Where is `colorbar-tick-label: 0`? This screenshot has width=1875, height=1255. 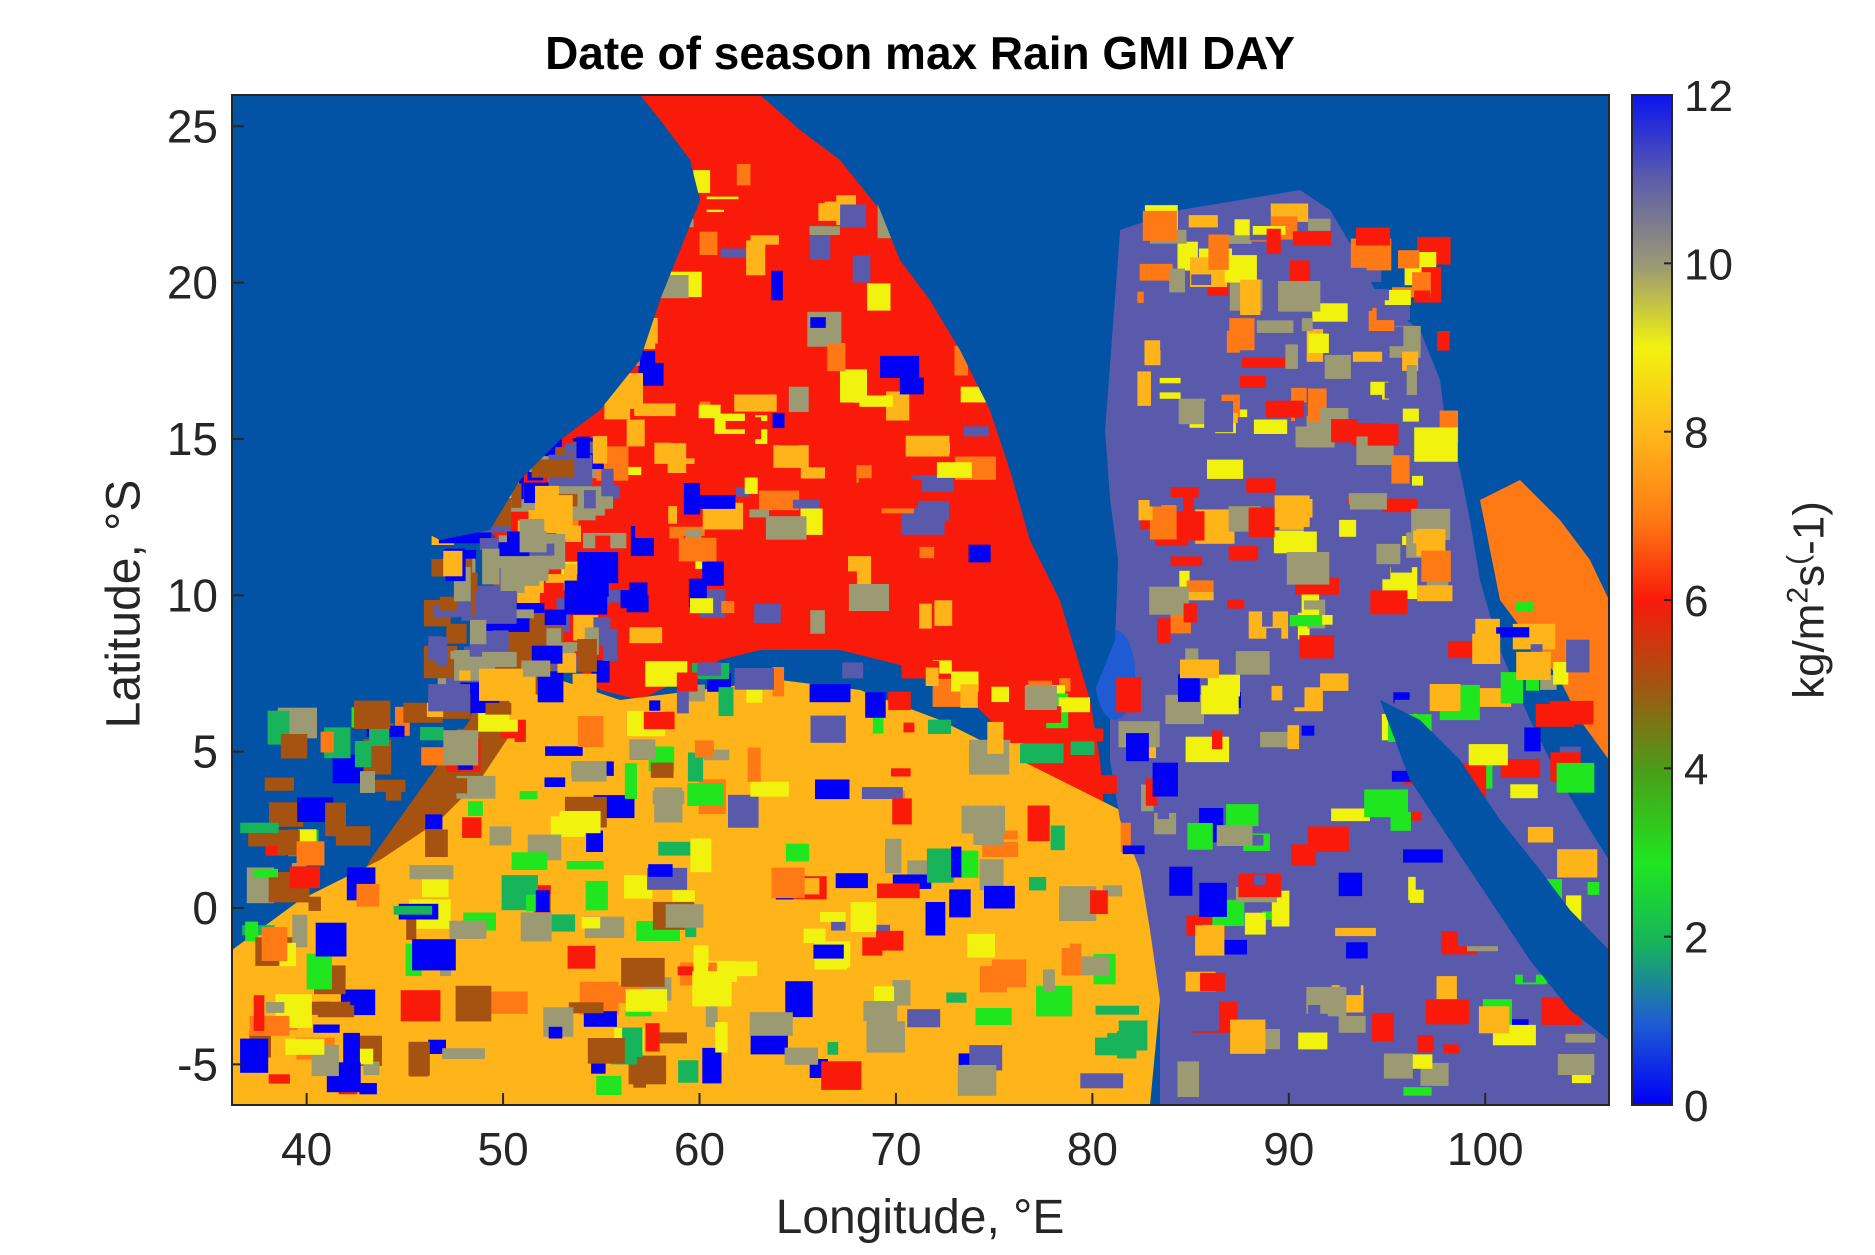
colorbar-tick-label: 0 is located at coordinates (1696, 1106).